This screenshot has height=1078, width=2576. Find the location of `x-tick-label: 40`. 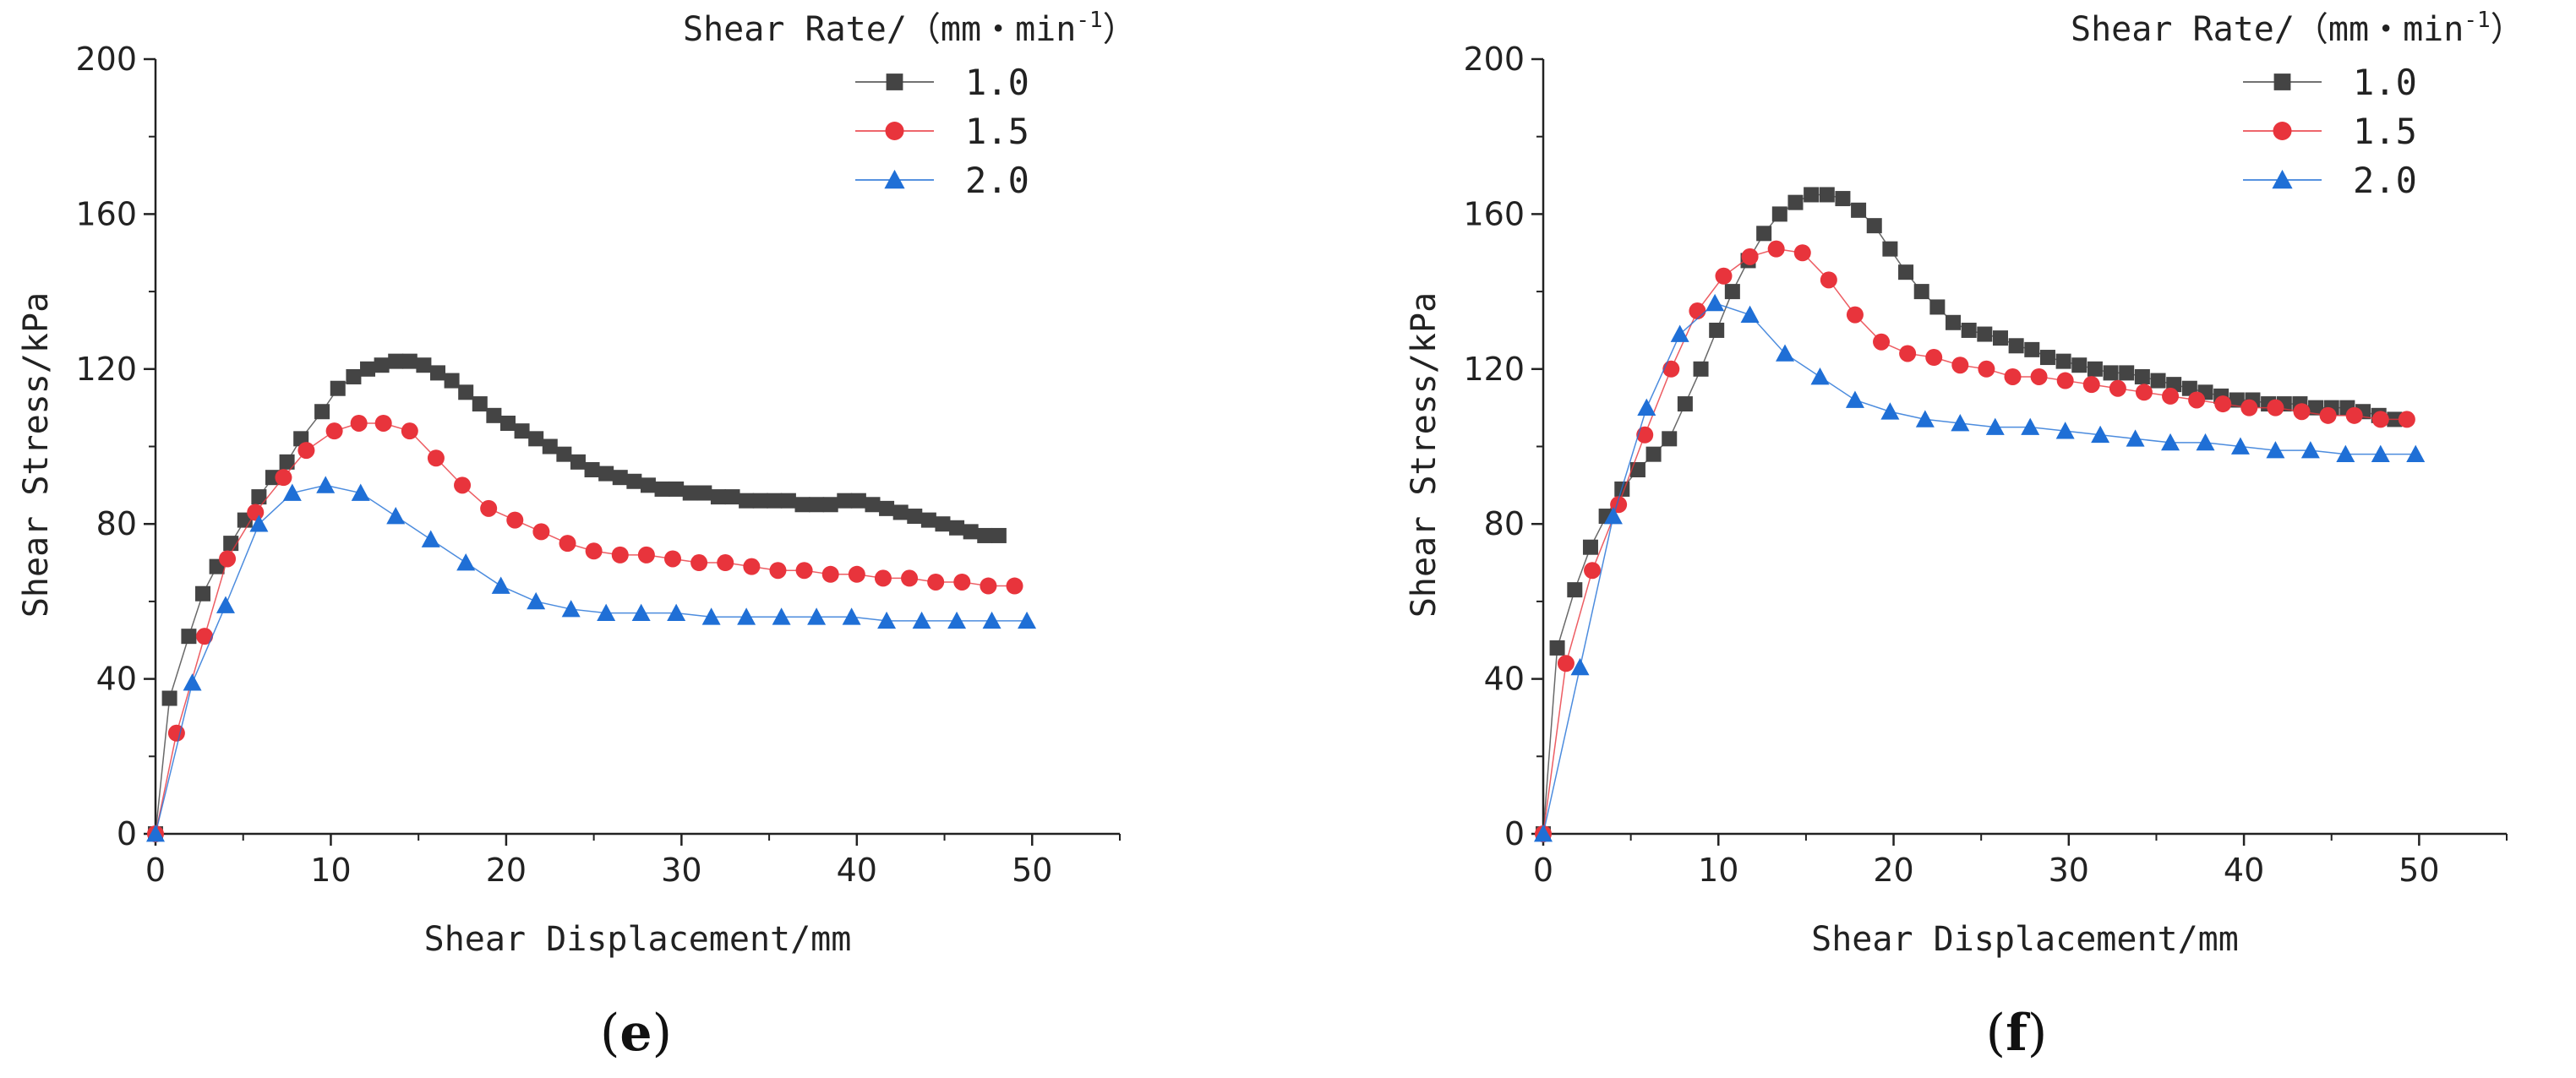

x-tick-label: 40 is located at coordinates (857, 870).